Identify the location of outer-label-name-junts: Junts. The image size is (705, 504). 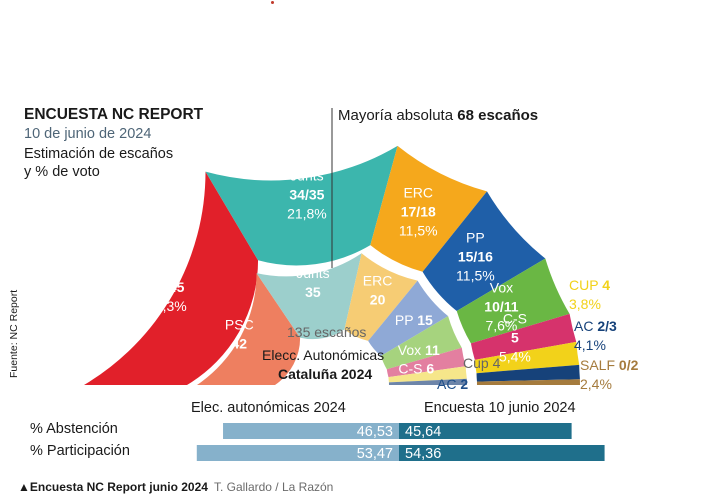
(306, 176).